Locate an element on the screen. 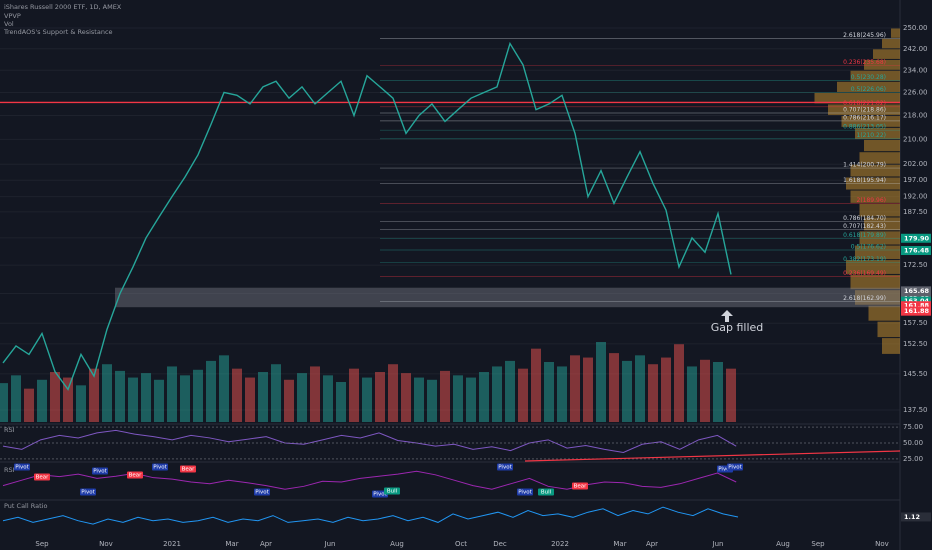 The height and width of the screenshot is (550, 932). y-tick-label: 250.00 is located at coordinates (915, 28).